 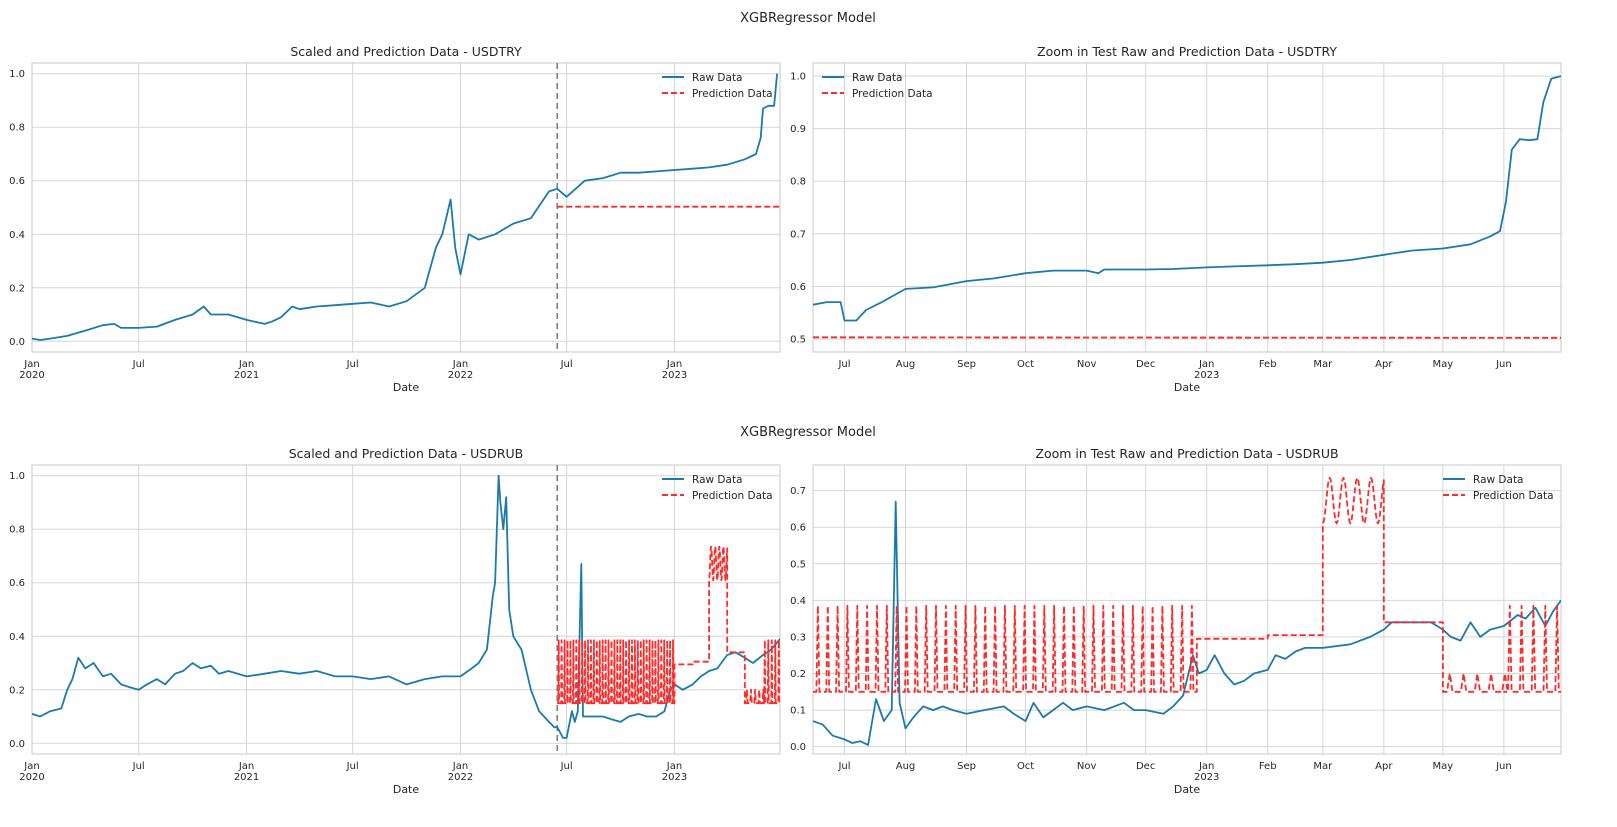 I want to click on x-tick-label: Oct, so click(x=1025, y=766).